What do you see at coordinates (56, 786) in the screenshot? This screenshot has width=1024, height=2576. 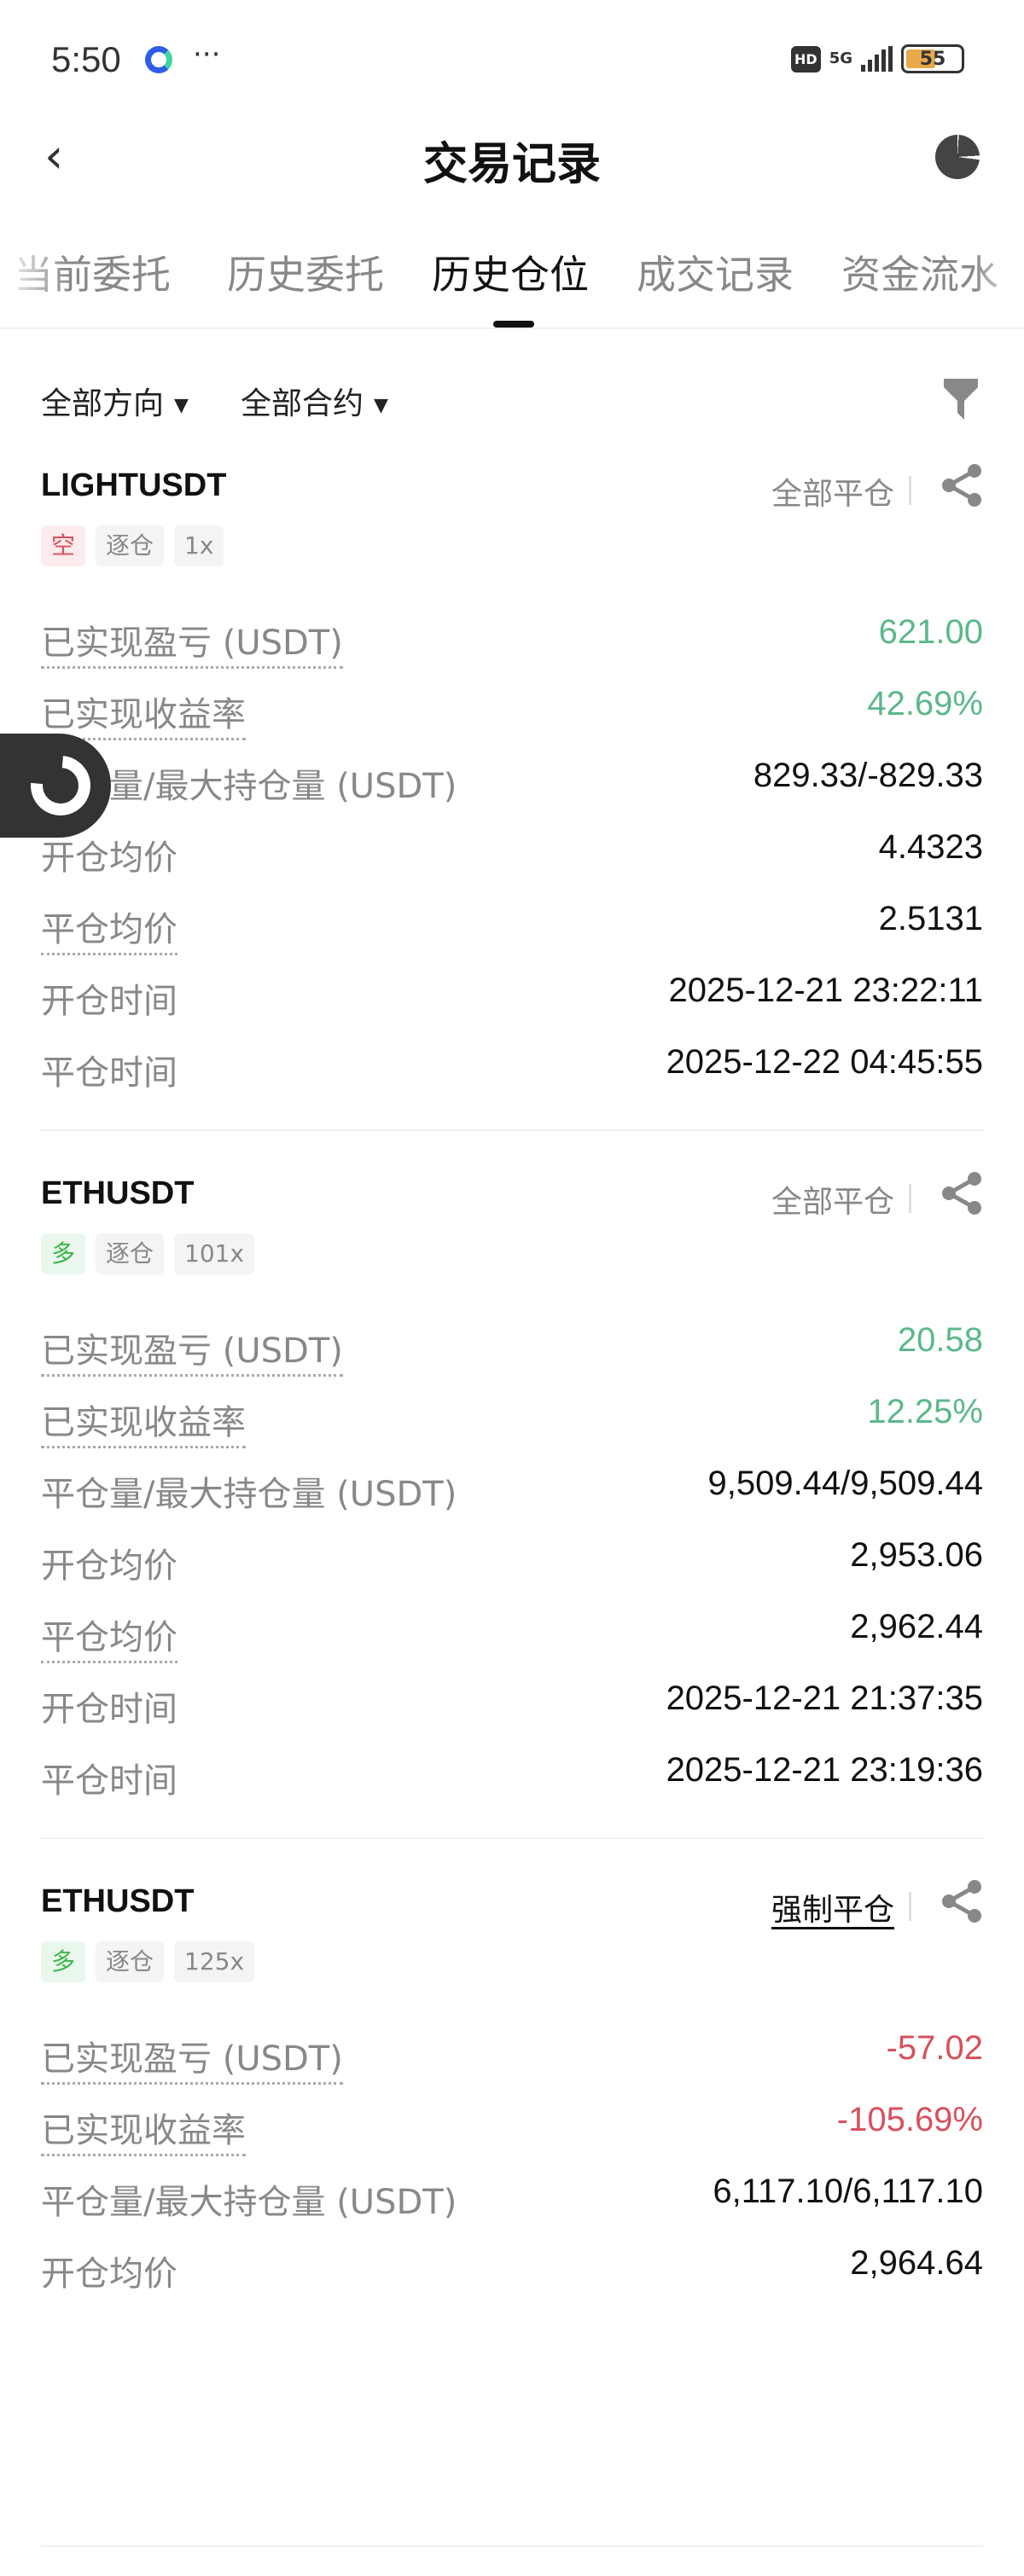 I see `floating-assistant-button` at bounding box center [56, 786].